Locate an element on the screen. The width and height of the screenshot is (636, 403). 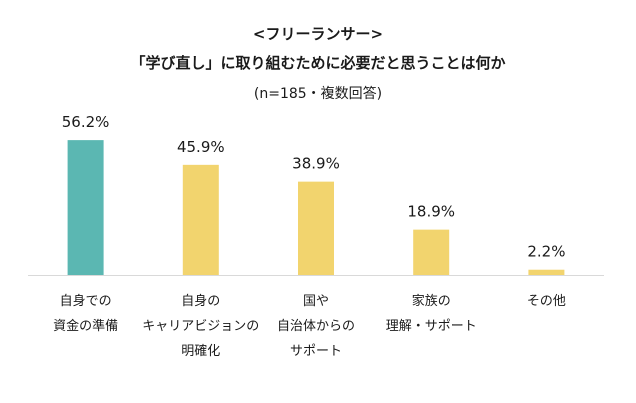
bar-value-label-4: 18.9% is located at coordinates (431, 212).